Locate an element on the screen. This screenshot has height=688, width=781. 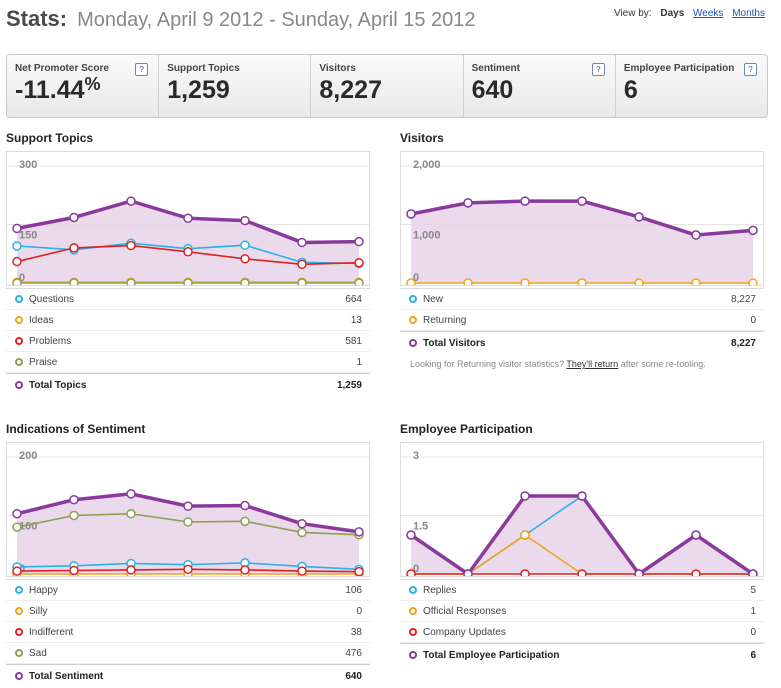
total-value: 6 is located at coordinates (753, 655).